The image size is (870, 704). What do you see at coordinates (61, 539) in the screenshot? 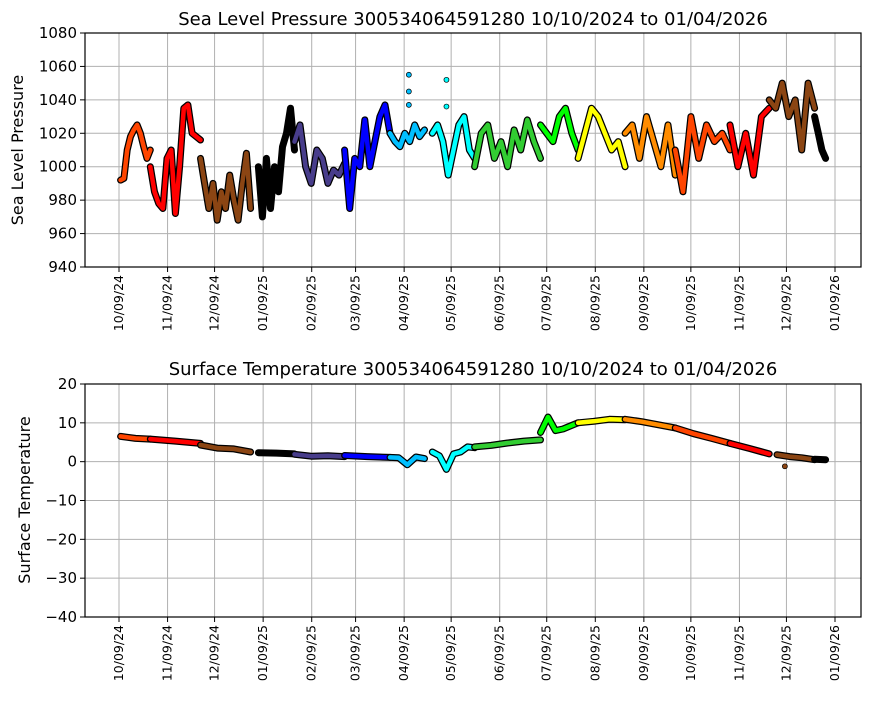
I see `y-tick-label: −20` at bounding box center [61, 539].